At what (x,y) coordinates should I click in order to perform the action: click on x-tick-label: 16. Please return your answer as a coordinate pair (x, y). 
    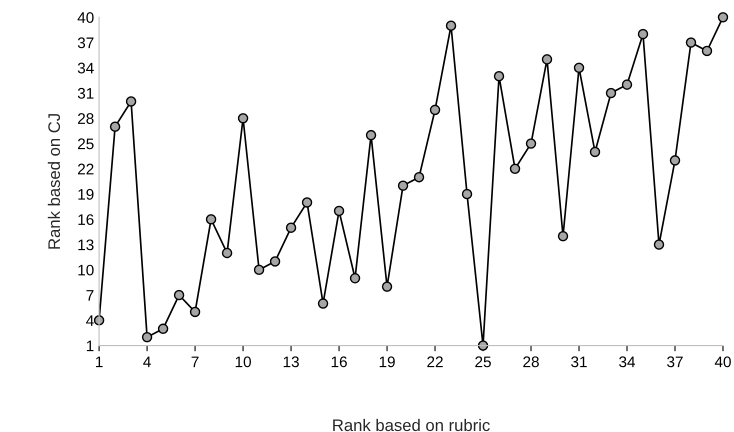
    Looking at the image, I should click on (339, 362).